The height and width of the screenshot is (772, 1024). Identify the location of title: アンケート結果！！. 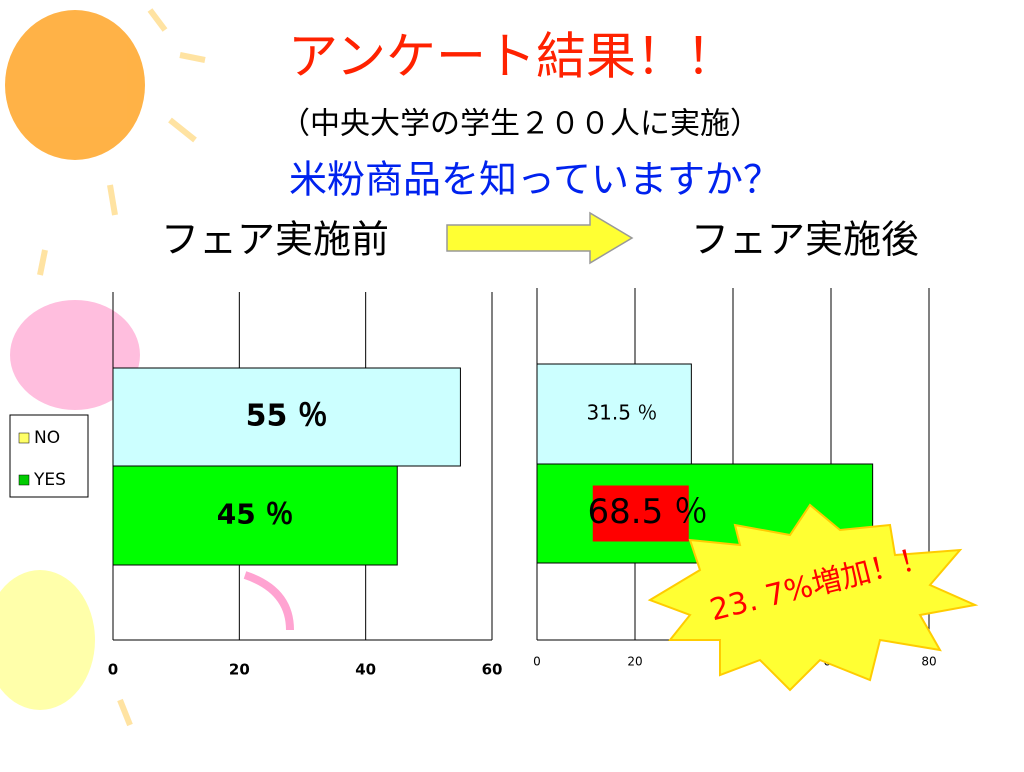
(512, 57).